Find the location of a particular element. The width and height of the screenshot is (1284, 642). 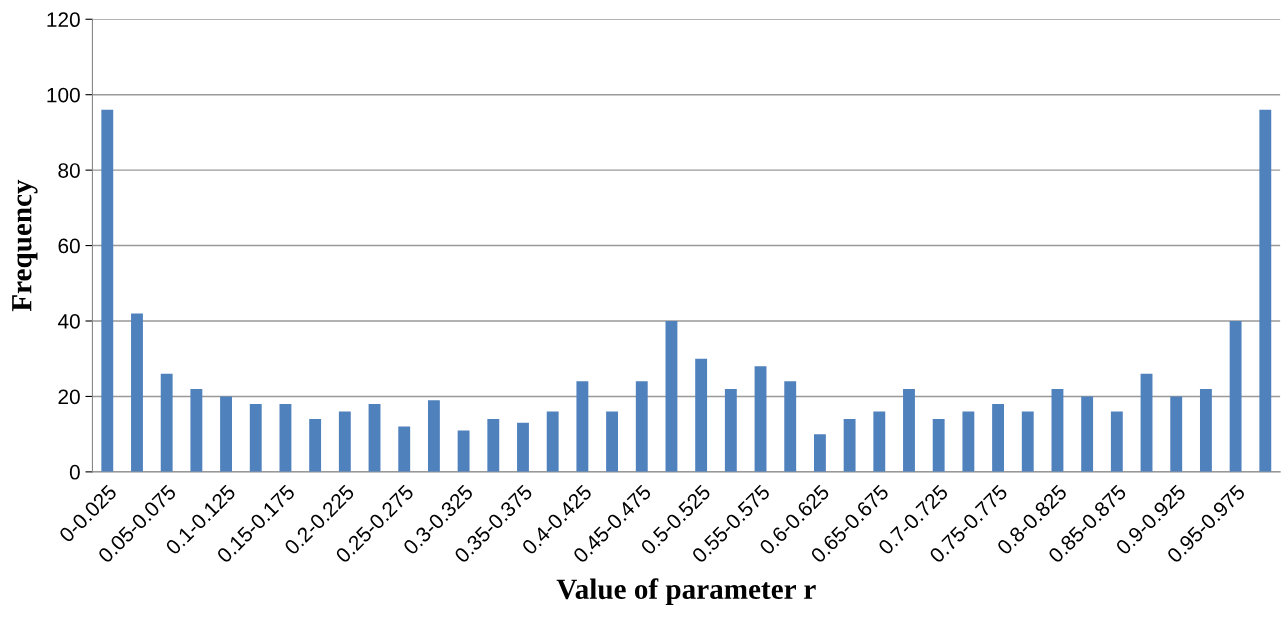

y-axis-title: Frequency is located at coordinates (25, 245).